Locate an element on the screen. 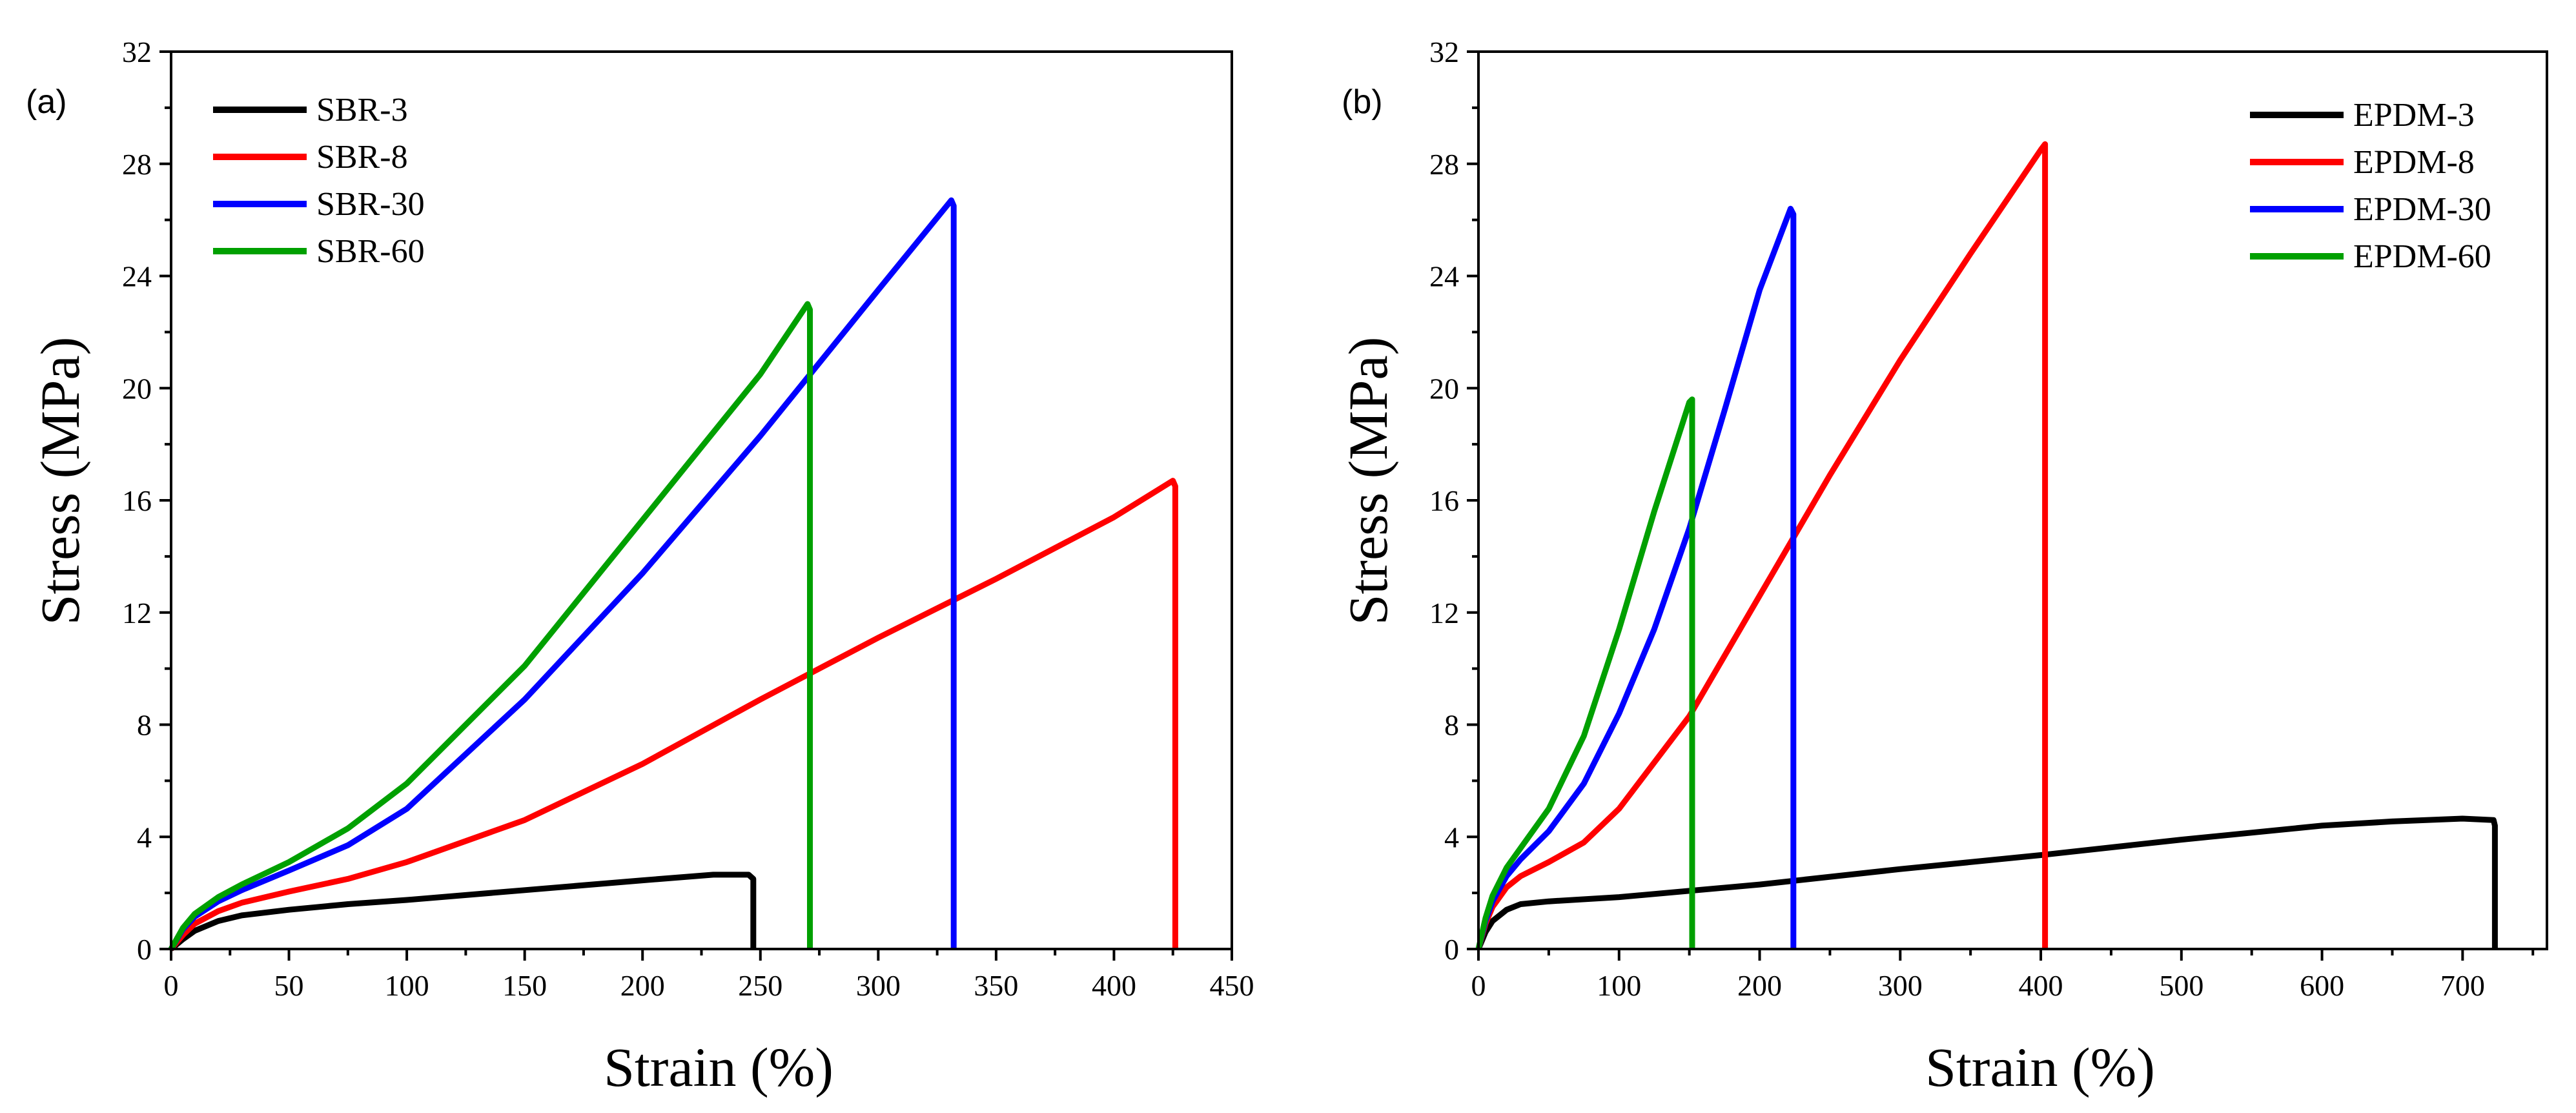 The width and height of the screenshot is (2576, 1113). panel-a-x-tick-label: 300 is located at coordinates (878, 985).